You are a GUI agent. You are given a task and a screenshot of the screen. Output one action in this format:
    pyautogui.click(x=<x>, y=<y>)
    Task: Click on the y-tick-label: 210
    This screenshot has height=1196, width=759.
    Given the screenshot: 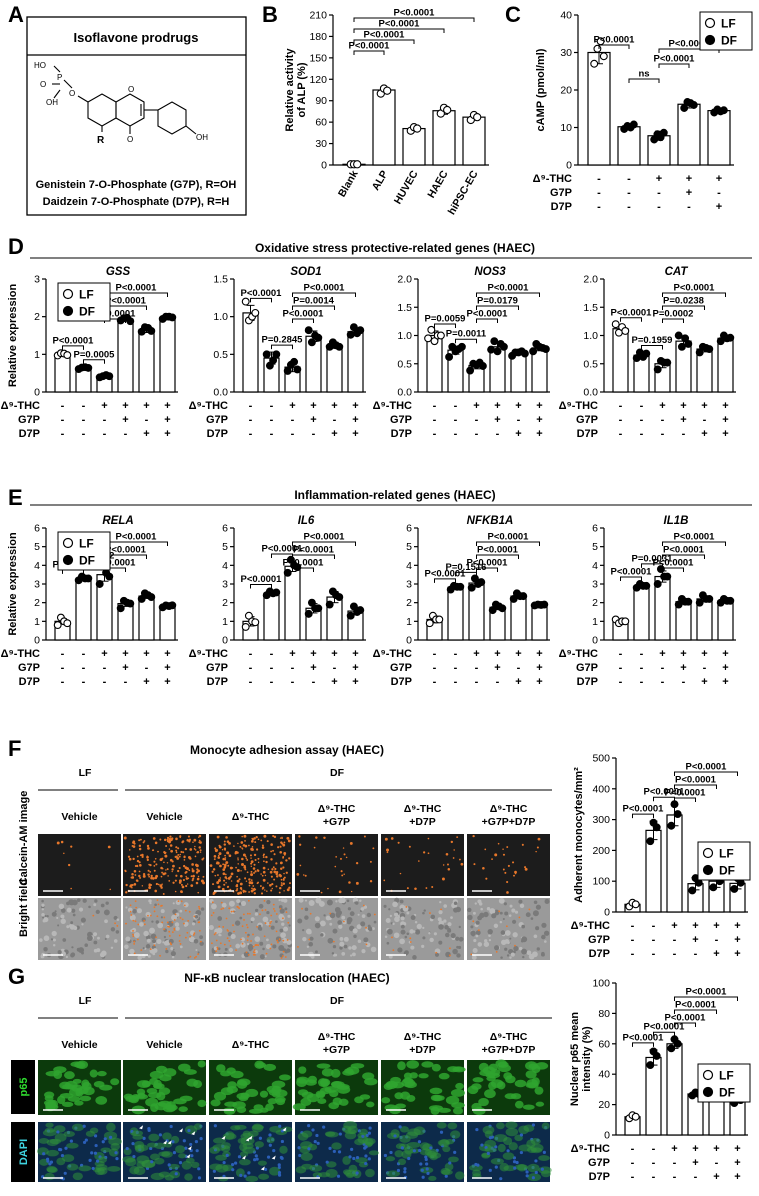 What is the action you would take?
    pyautogui.click(x=318, y=16)
    